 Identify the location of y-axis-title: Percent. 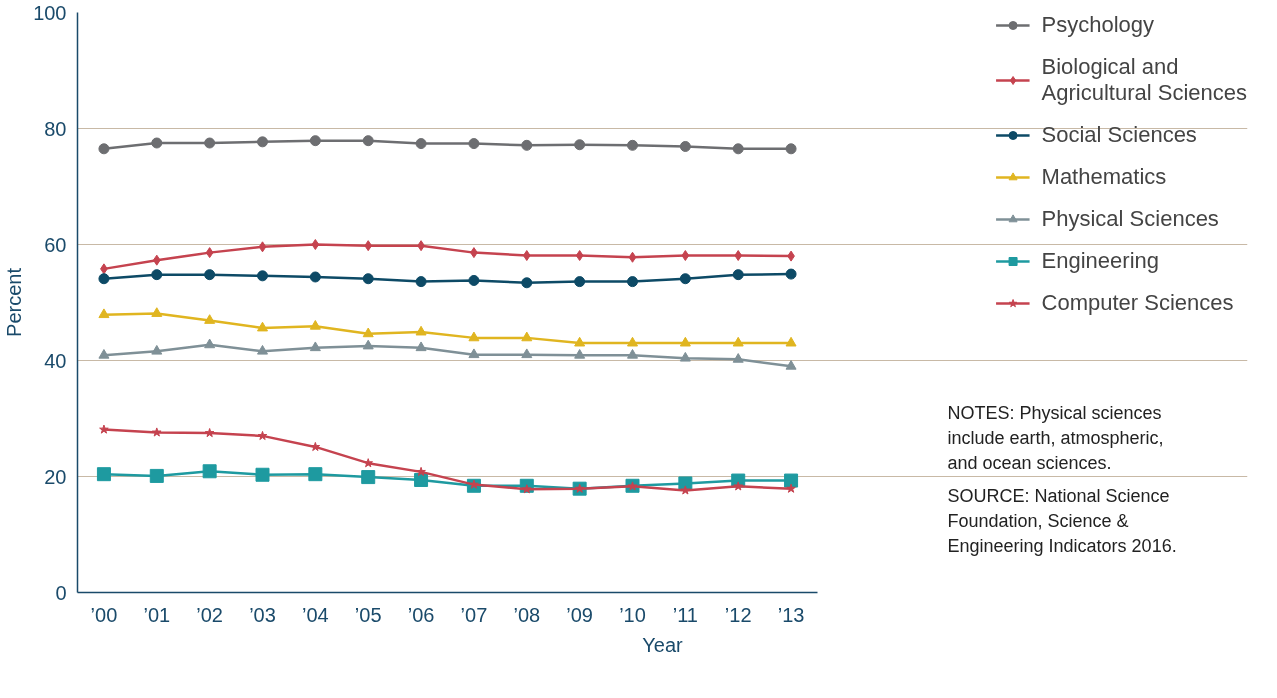
(14, 302).